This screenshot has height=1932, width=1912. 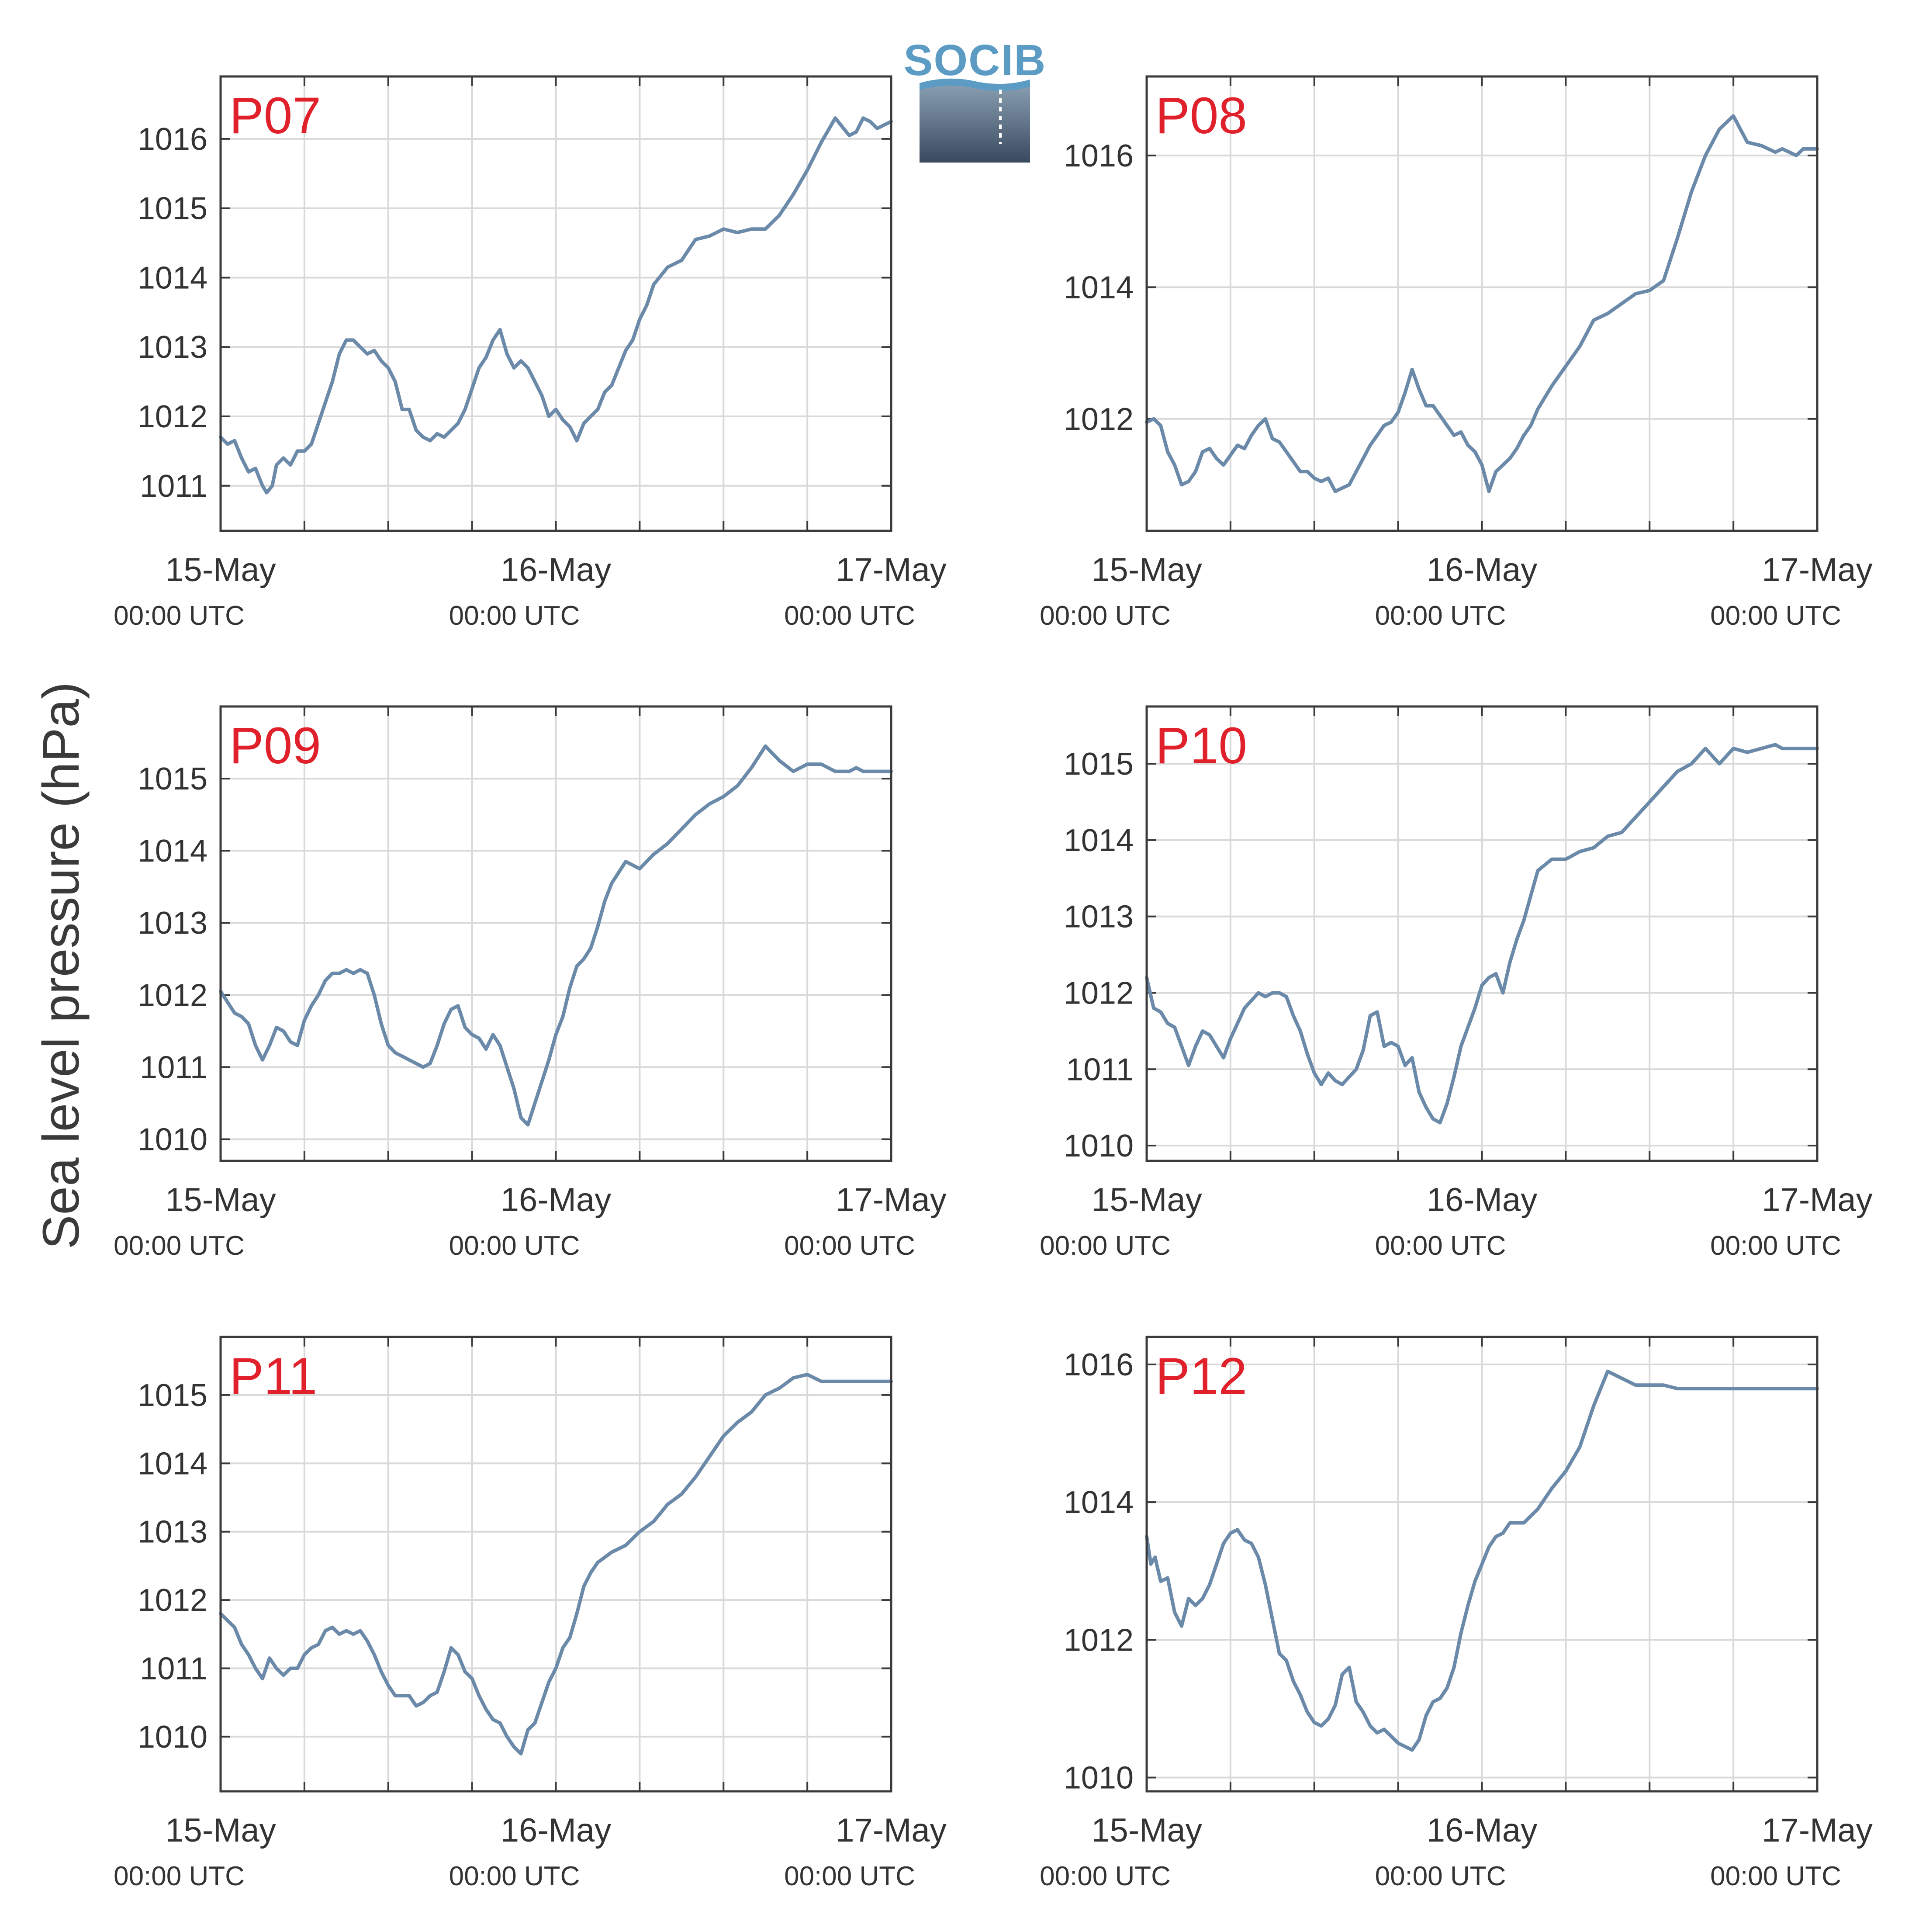 I want to click on socib-logo: SOCIB, so click(x=976, y=99).